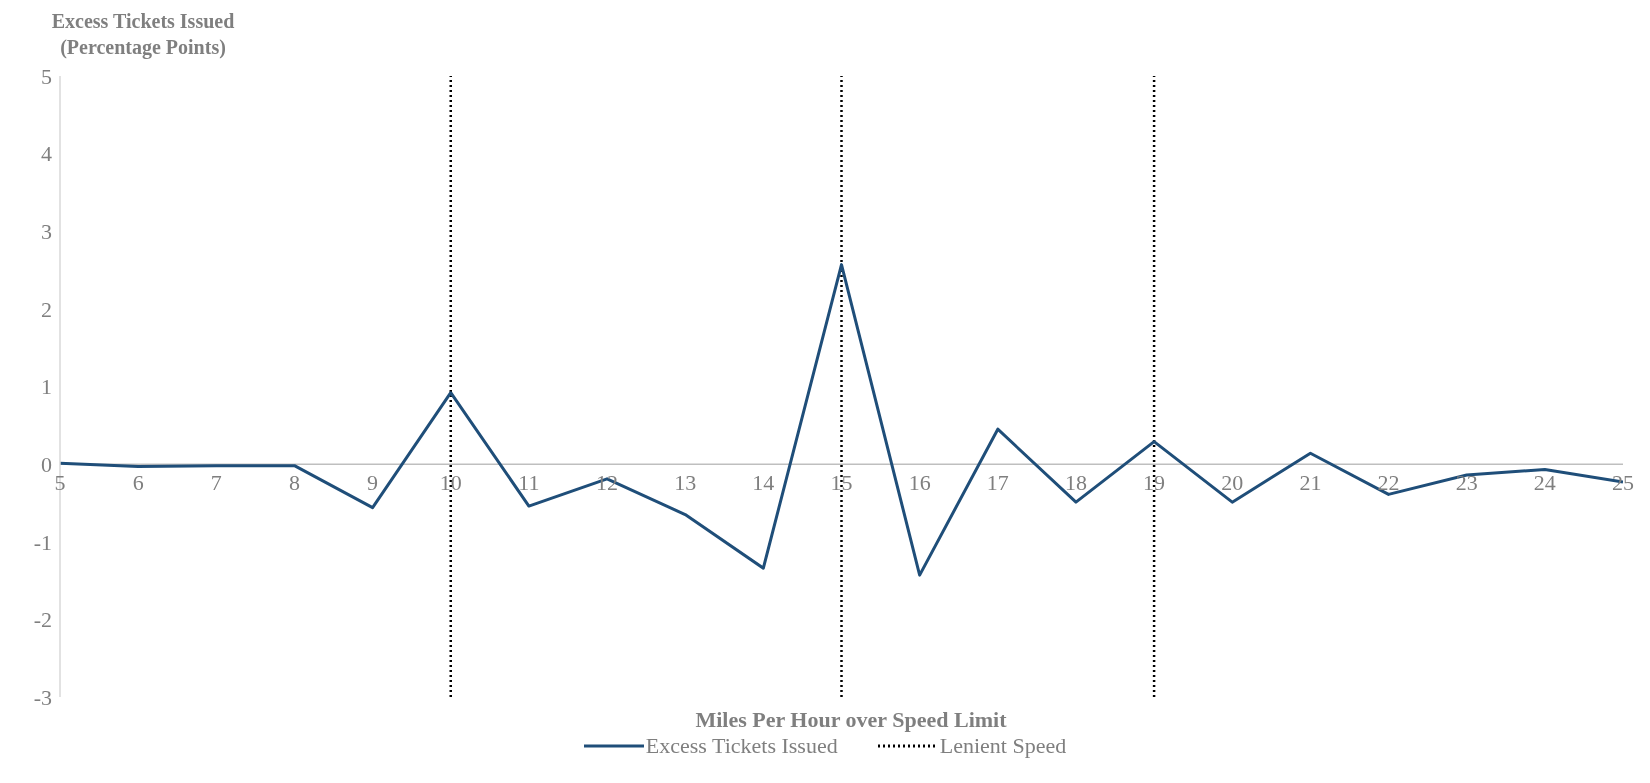 The height and width of the screenshot is (783, 1650). What do you see at coordinates (529, 483) in the screenshot?
I see `x-tick-label: 11` at bounding box center [529, 483].